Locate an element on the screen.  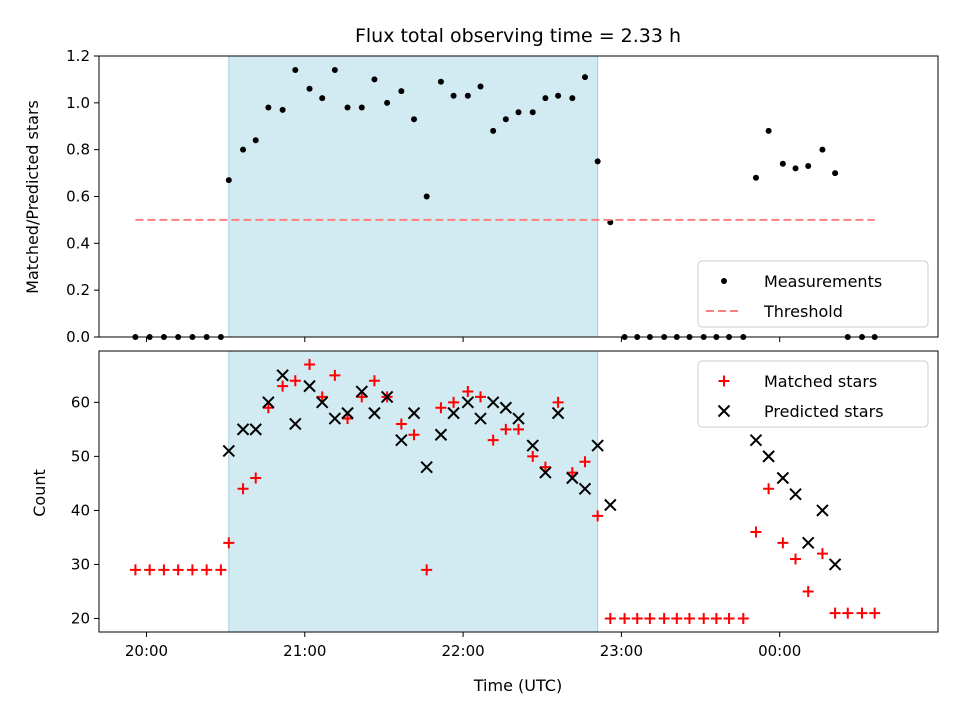
bottom-y-tick-label: 30 is located at coordinates (80, 564).